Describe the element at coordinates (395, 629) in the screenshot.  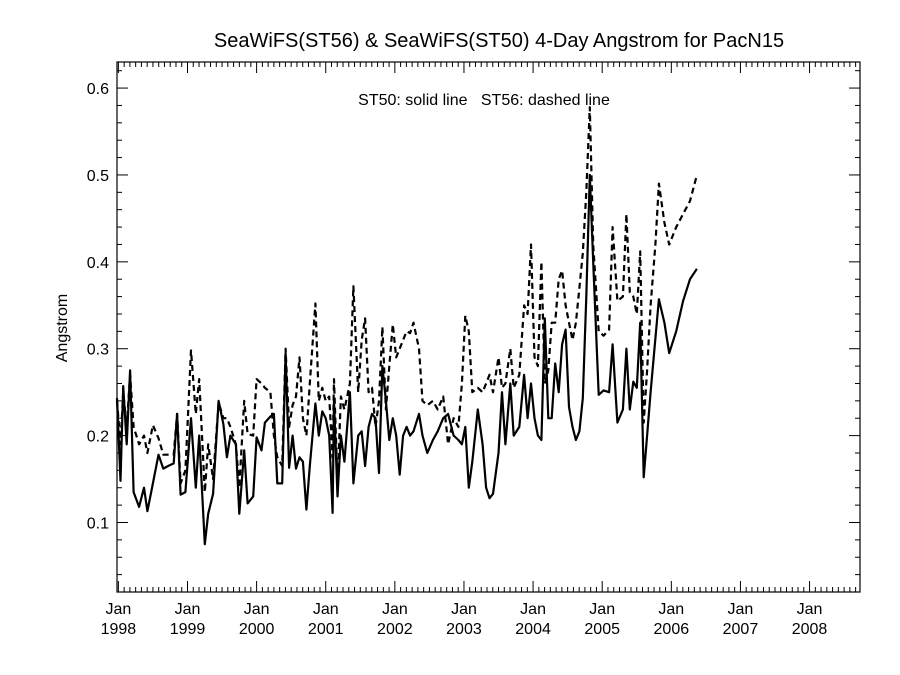
I see `x-tick-year-label: 2002` at that location.